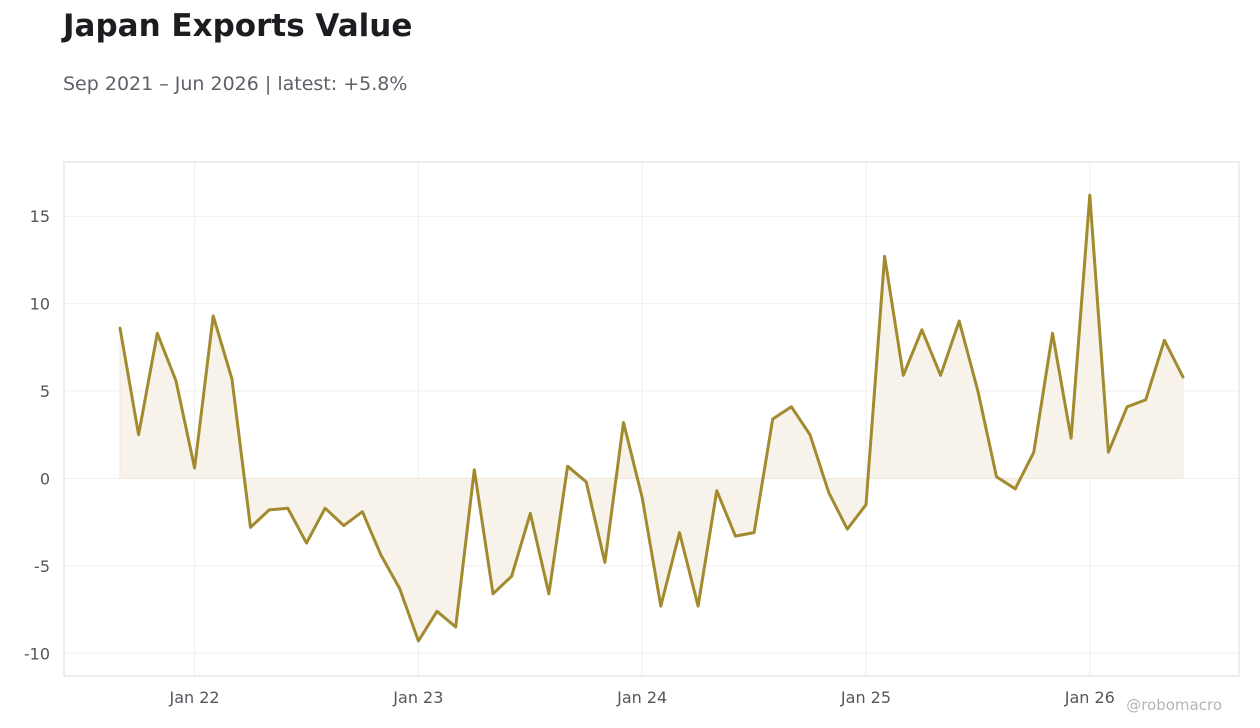 This screenshot has width=1260, height=728. What do you see at coordinates (1089, 697) in the screenshot?
I see `x-tick-label: Jan 26` at bounding box center [1089, 697].